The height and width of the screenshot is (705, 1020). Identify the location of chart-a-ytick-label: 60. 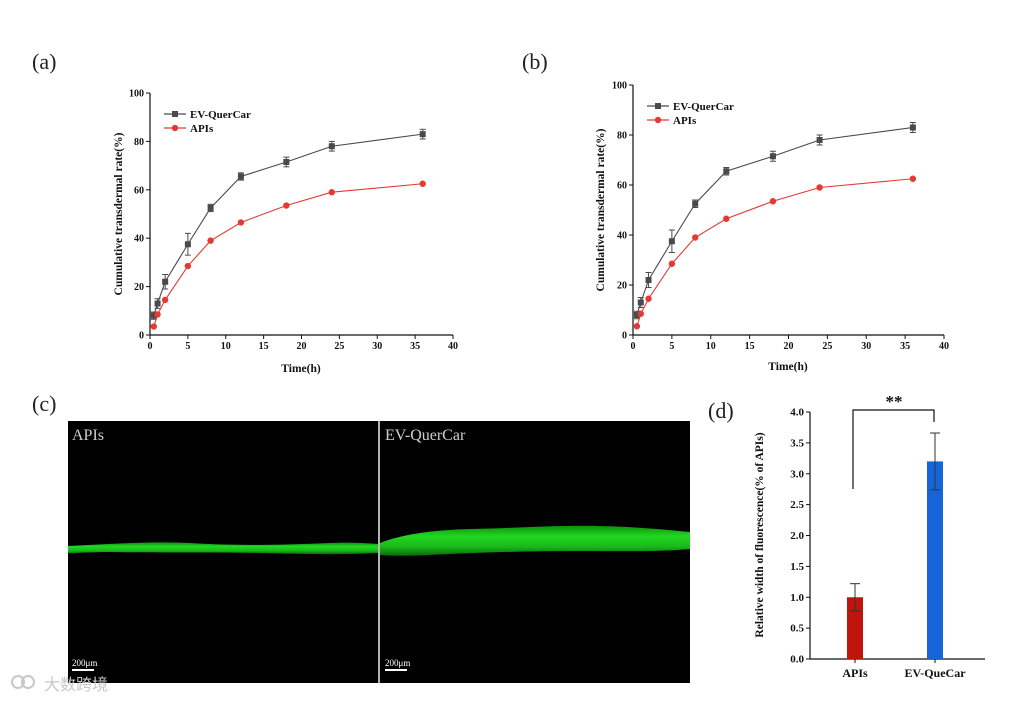
(139, 190).